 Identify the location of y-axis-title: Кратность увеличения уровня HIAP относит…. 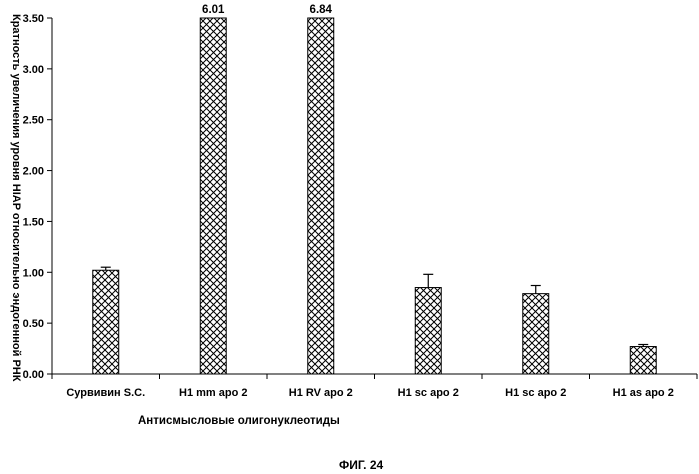
(16, 198).